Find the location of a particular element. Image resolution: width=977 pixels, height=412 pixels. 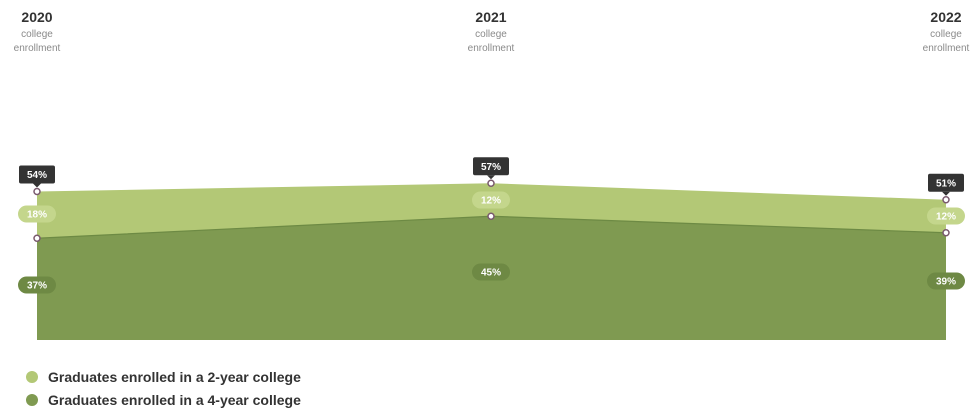

total-label-1: 57% is located at coordinates (491, 168).